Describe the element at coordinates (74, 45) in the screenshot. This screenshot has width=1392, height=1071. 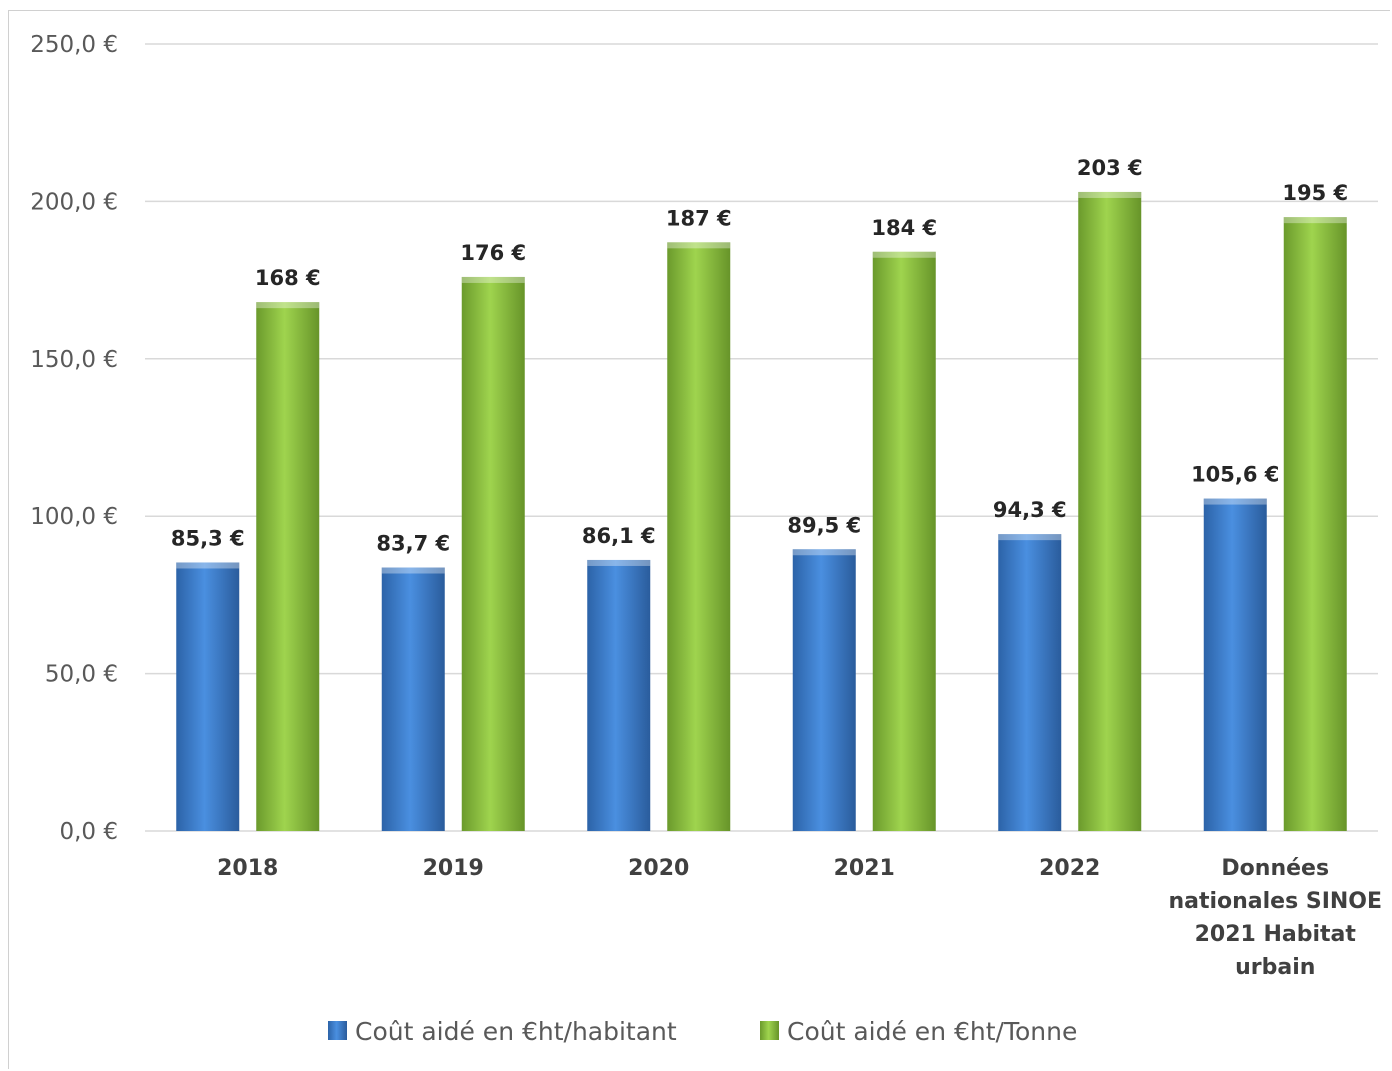
I see `y-tick-label: 250,0 €` at that location.